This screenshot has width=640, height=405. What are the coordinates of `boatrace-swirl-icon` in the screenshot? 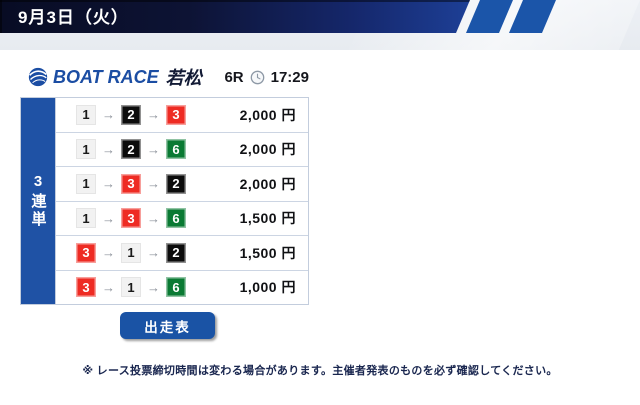 It's located at (38, 77).